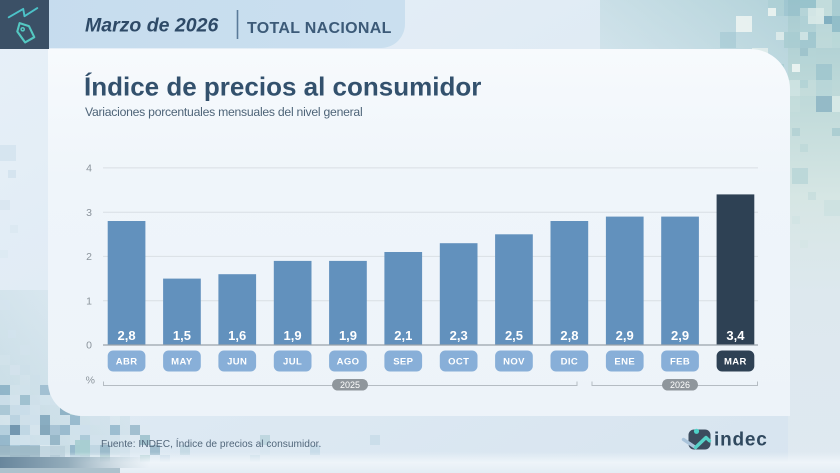  I want to click on svg-text: 1,5, so click(182, 335).